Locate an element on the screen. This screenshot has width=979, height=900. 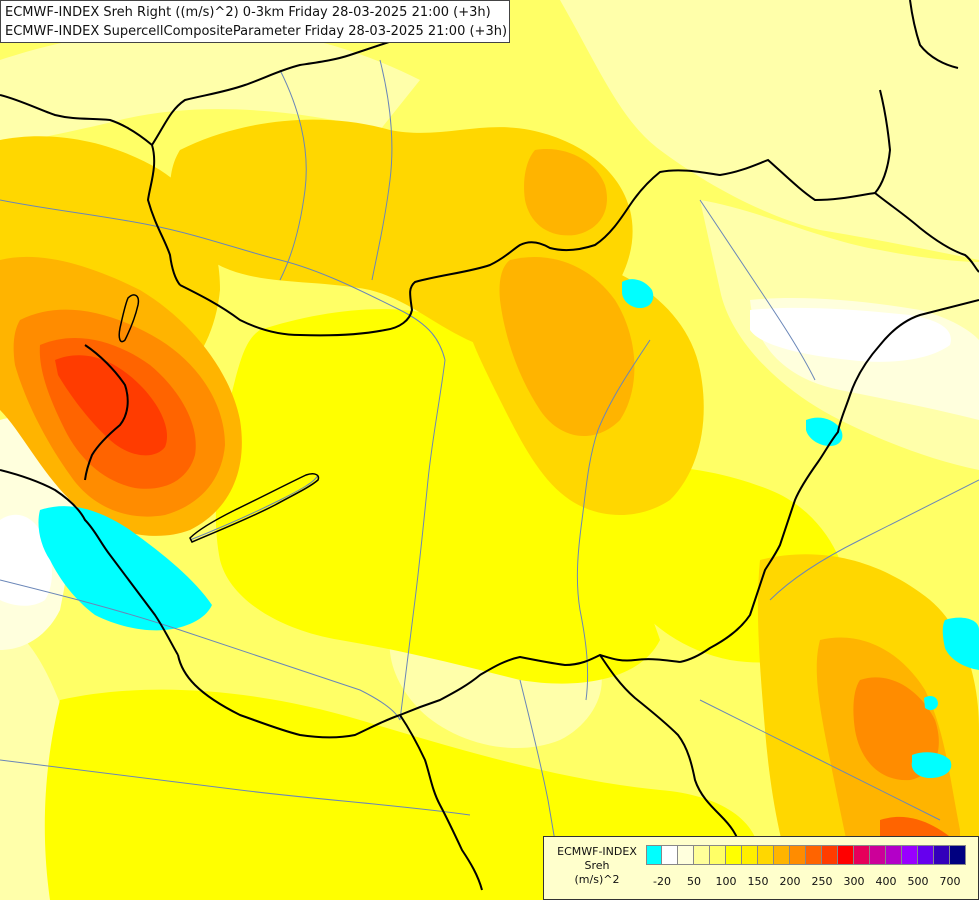
river-tisza is located at coordinates (613, 520).